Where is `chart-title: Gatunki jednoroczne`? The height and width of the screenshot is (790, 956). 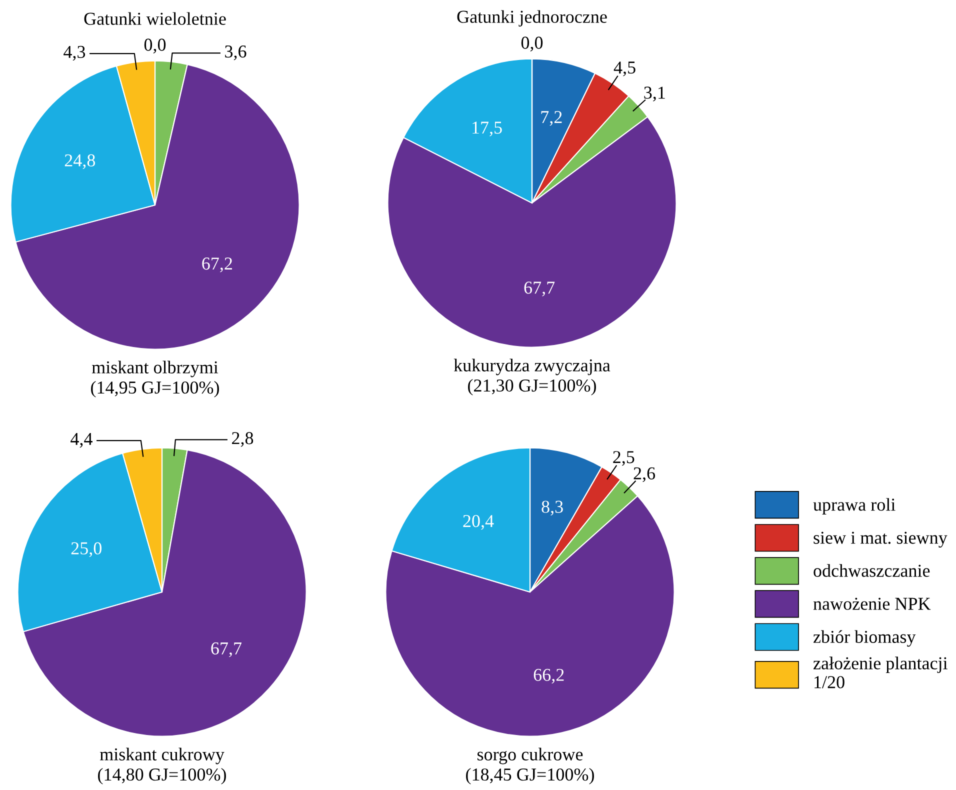
chart-title: Gatunki jednoroczne is located at coordinates (532, 18).